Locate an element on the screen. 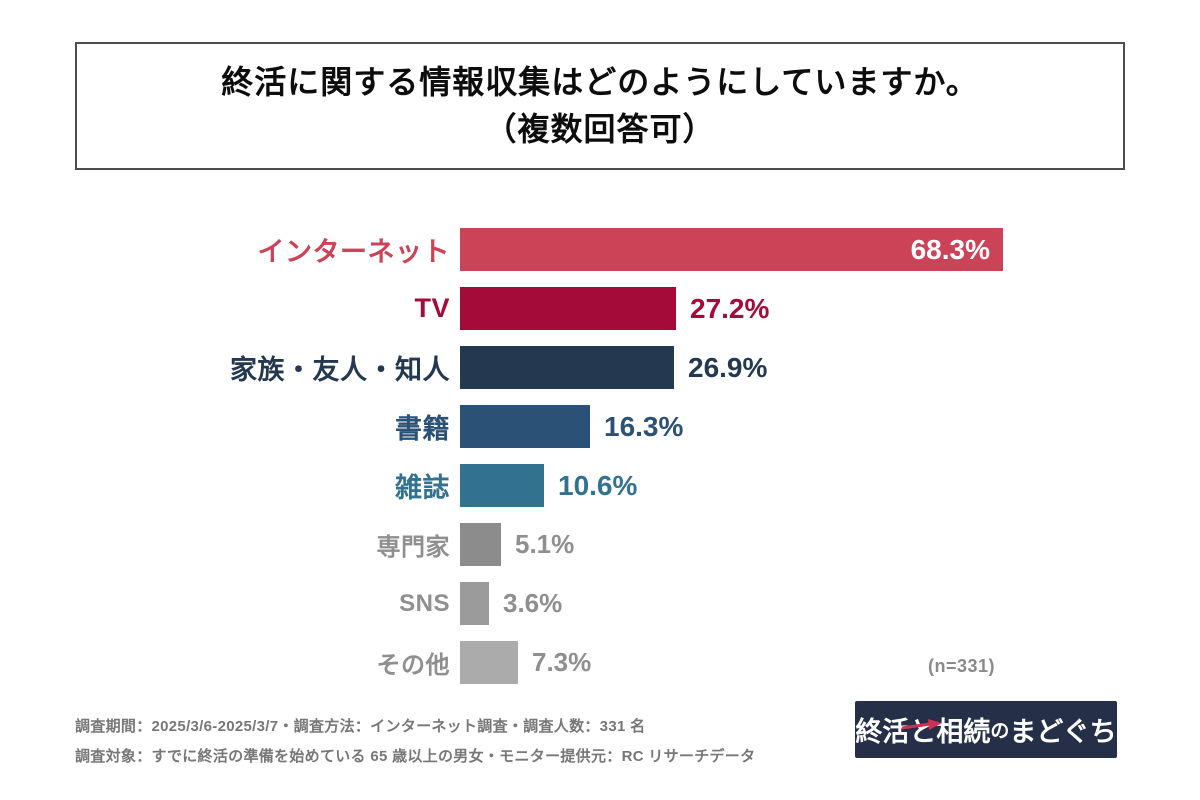 Image resolution: width=1200 pixels, height=800 pixels. category-label: SNS is located at coordinates (424, 603).